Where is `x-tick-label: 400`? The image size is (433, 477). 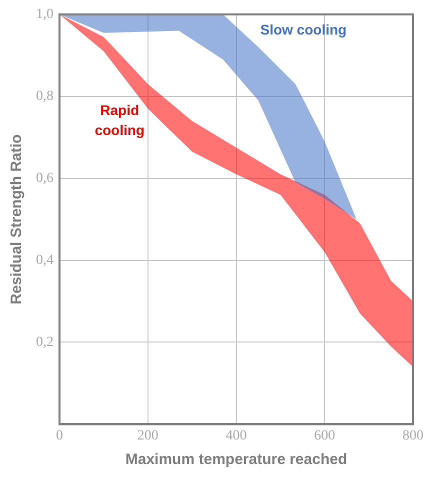
x-tick-label: 400 is located at coordinates (236, 436).